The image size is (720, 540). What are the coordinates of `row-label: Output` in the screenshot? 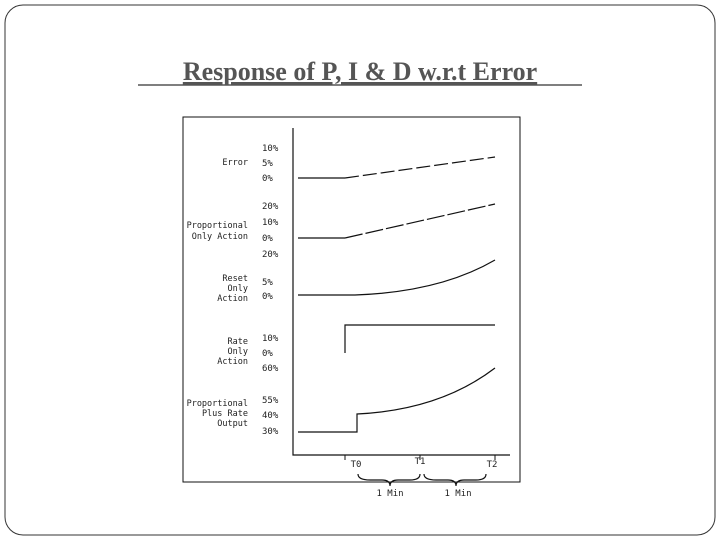 It's located at (232, 424).